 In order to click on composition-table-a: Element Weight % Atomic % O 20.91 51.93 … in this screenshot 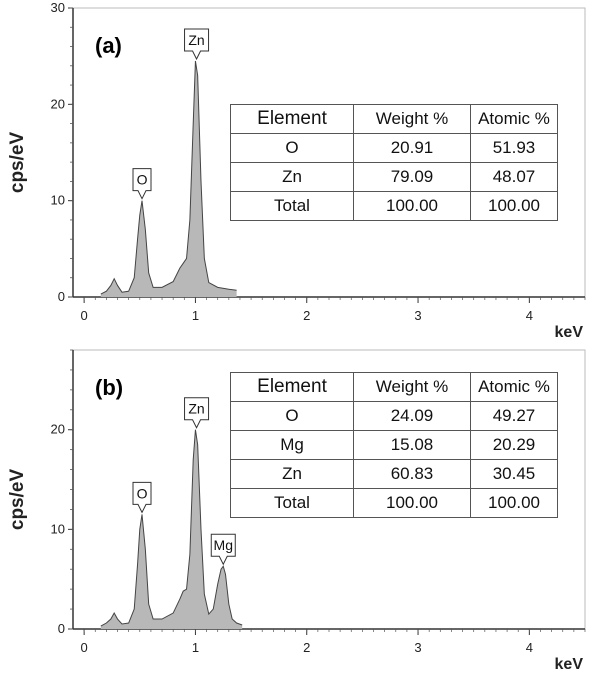, I will do `click(394, 162)`.